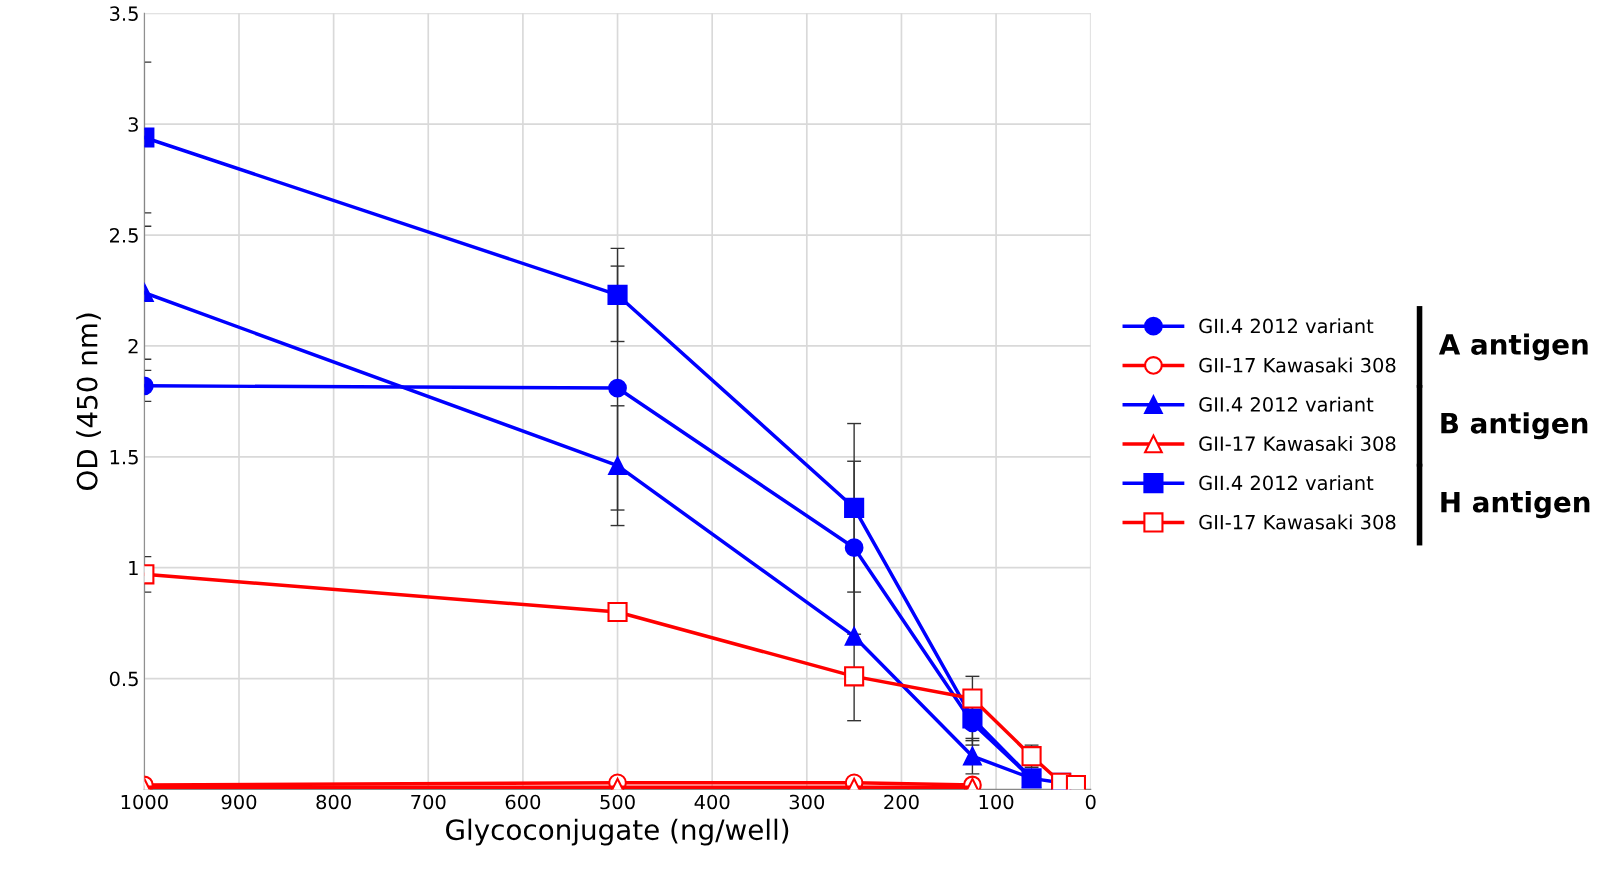 Image resolution: width=1604 pixels, height=887 pixels. Describe the element at coordinates (1090, 802) in the screenshot. I see `x-tick-label: 0` at that location.